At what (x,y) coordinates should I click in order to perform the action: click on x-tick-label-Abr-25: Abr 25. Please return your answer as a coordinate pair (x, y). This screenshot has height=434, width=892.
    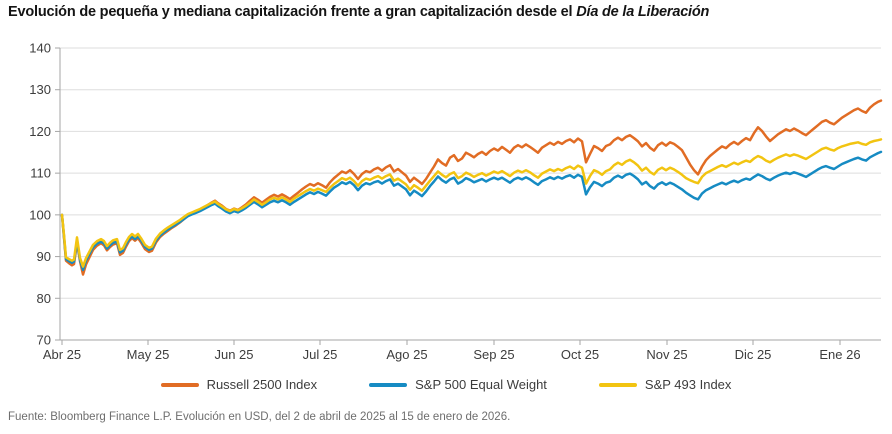
    Looking at the image, I should click on (62, 354).